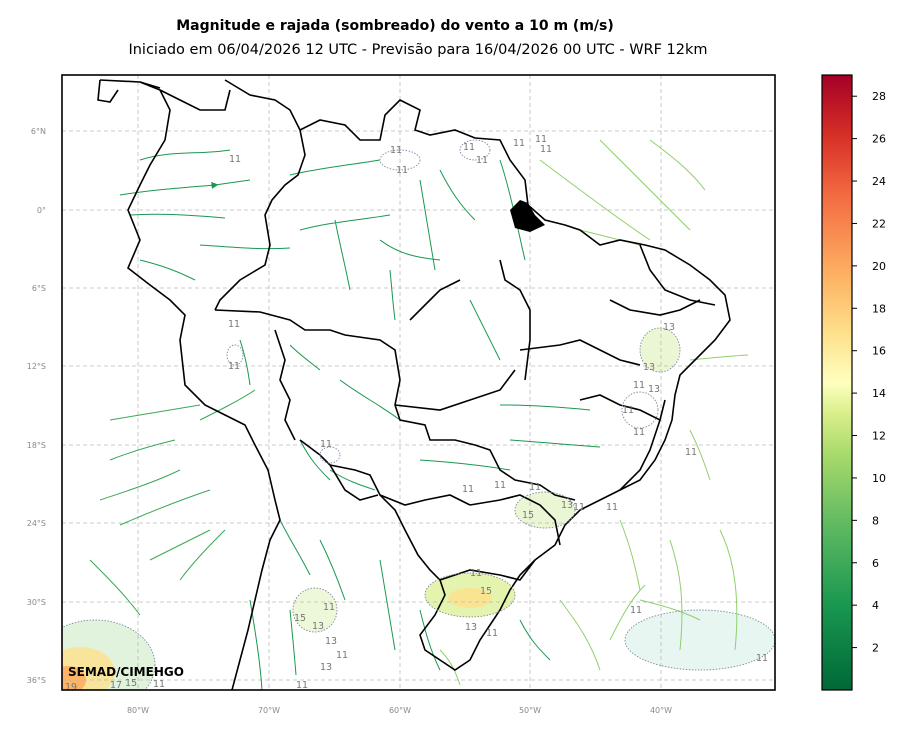  What do you see at coordinates (36, 523) in the screenshot?
I see `lat-label: 24°S` at bounding box center [36, 523].